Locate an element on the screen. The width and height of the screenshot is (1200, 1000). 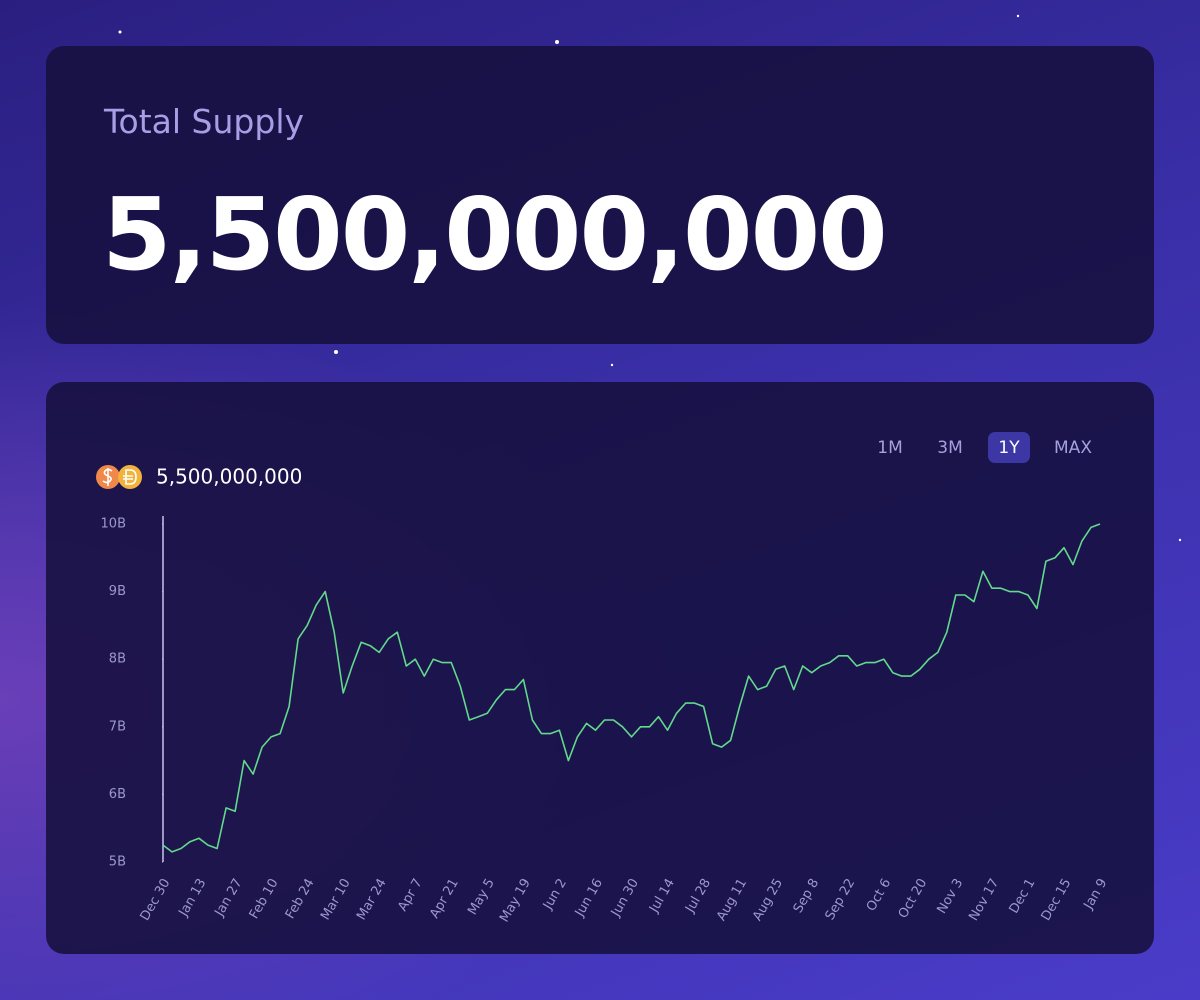
coin-icons is located at coordinates (119, 477).